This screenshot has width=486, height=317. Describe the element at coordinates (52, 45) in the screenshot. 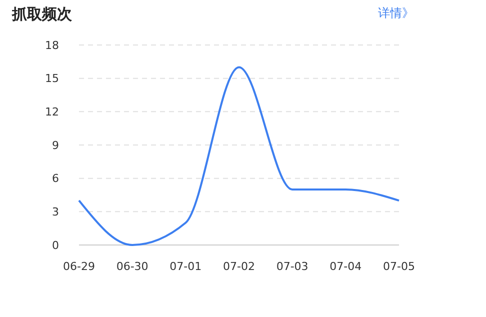

I see `y-tick-label: 18` at that location.